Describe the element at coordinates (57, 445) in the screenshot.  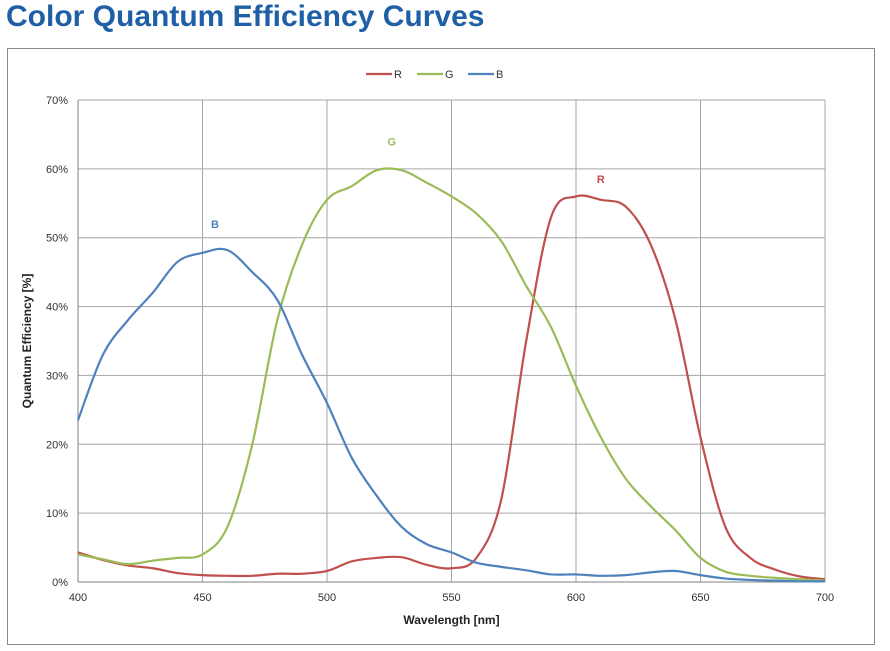
I see `y-tick-label: 20%` at that location.